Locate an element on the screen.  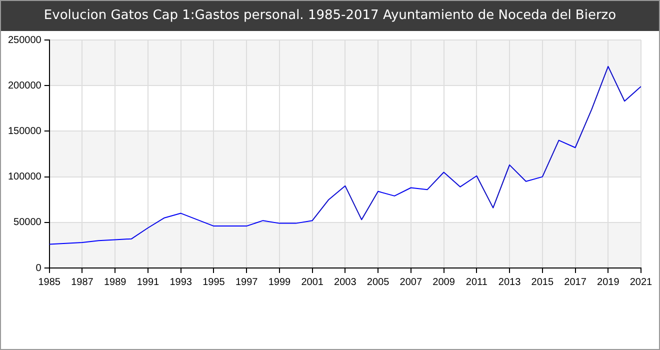
x-tick-label: 2005 is located at coordinates (378, 282).